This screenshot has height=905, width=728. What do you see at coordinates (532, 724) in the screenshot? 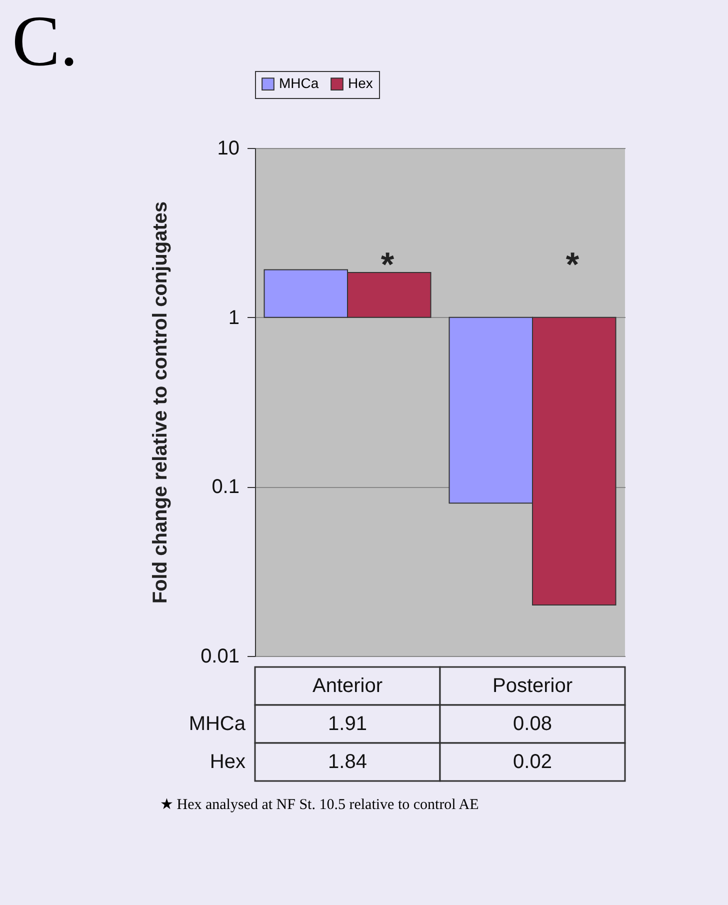
I see `data-label: 0.08` at bounding box center [532, 724].